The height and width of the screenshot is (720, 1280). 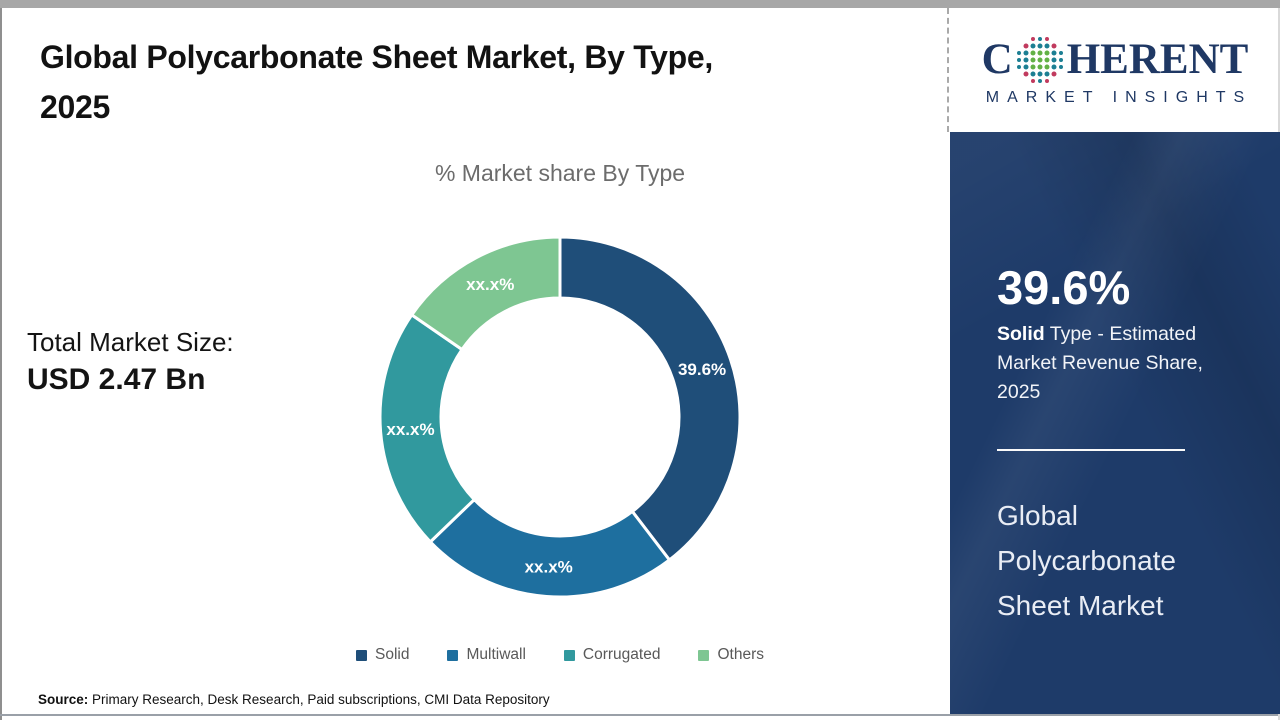 I want to click on brand-letters-rest: HERENT, so click(x=1157, y=59).